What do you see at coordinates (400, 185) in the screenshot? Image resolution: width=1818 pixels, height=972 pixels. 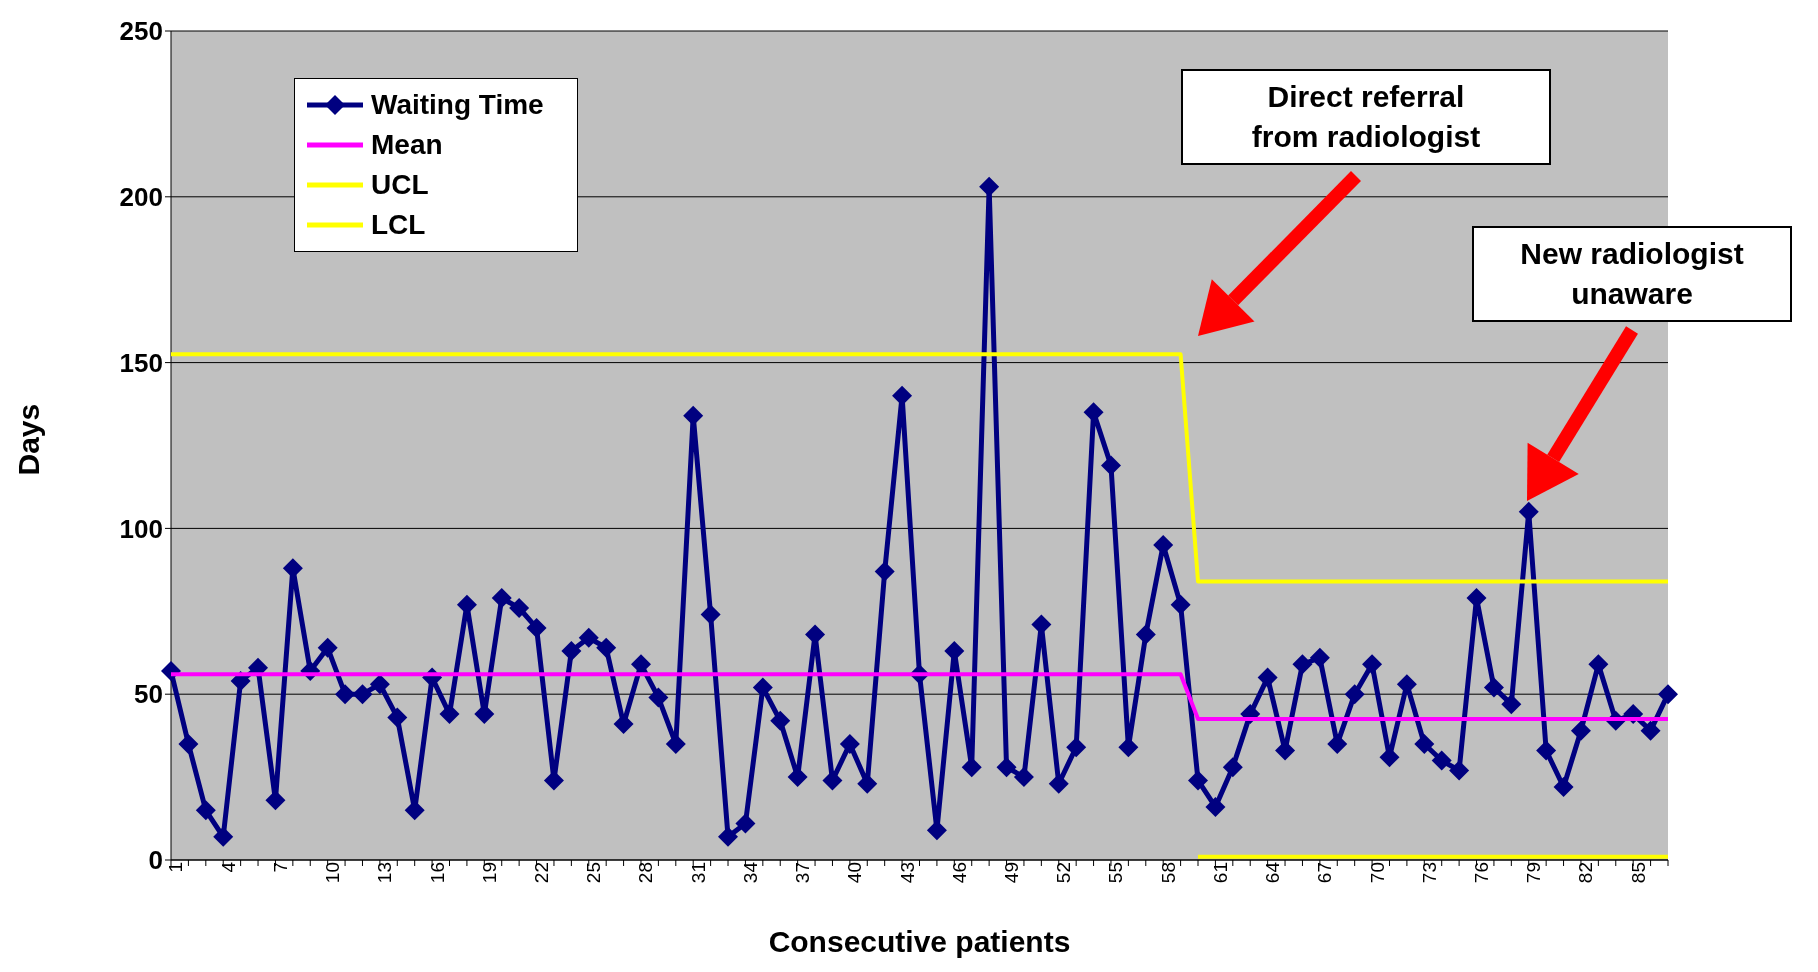 I see `legend-label: UCL` at bounding box center [400, 185].